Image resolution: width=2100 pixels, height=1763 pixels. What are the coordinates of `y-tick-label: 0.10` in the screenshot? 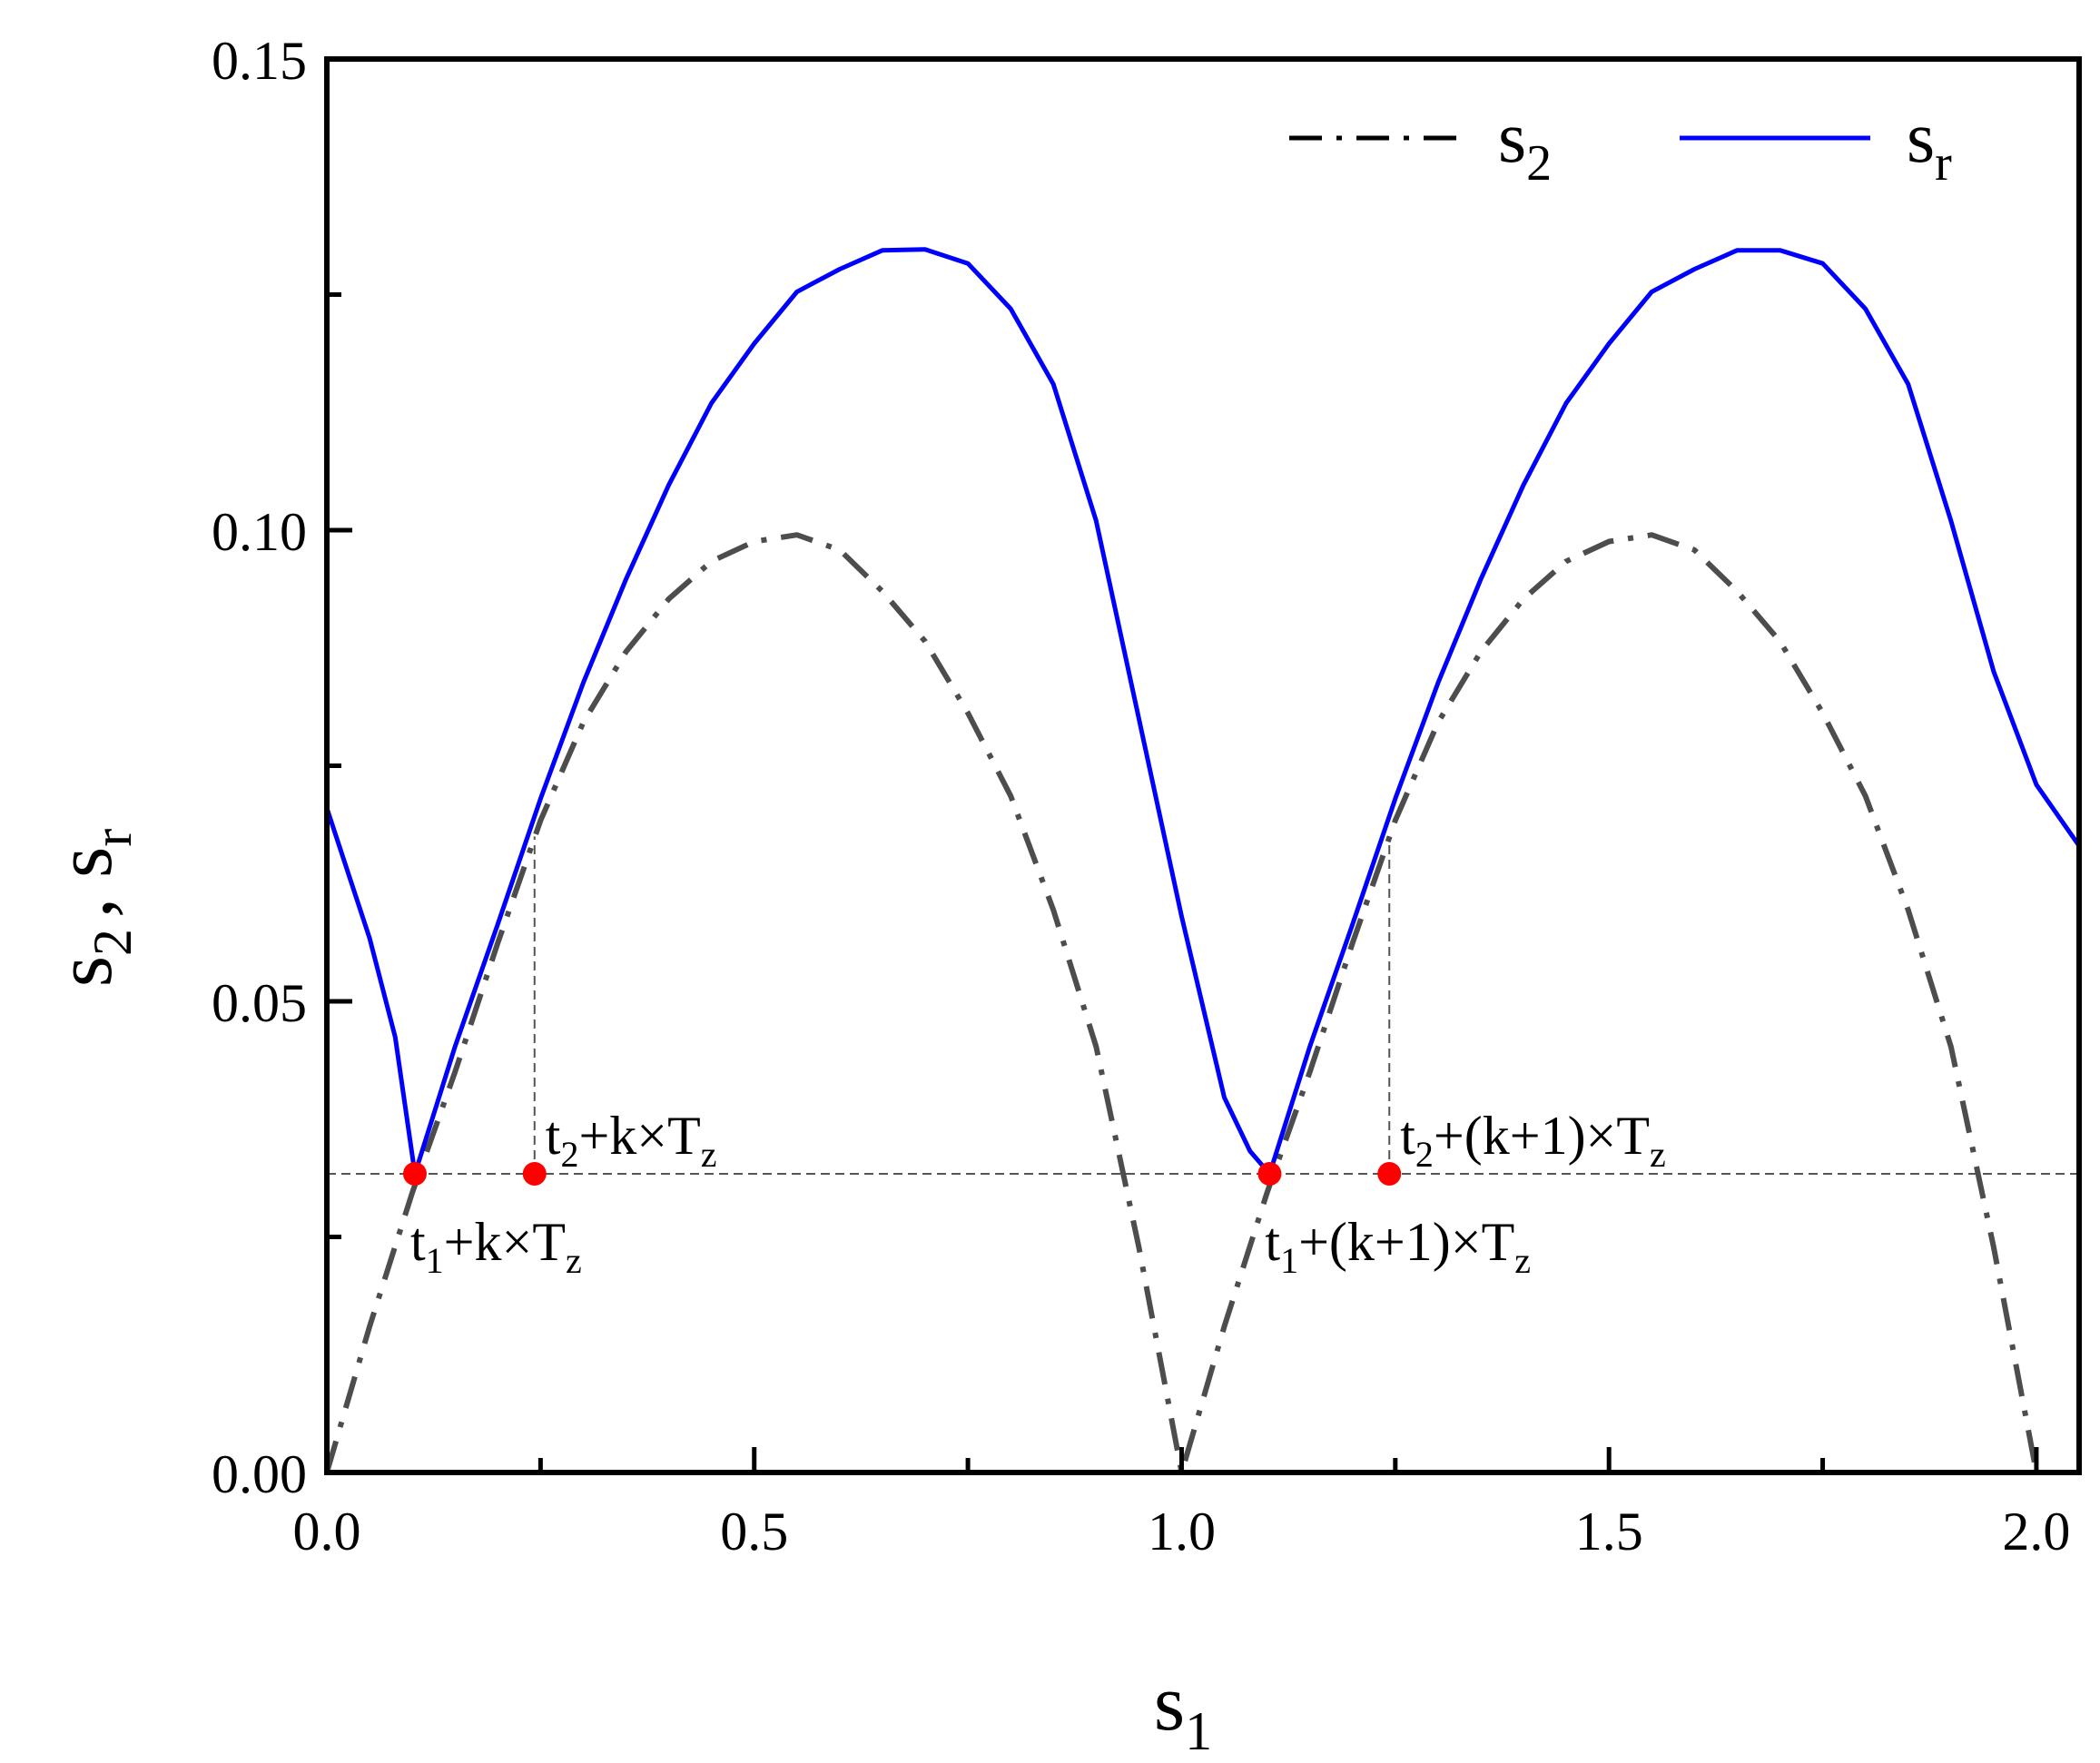 It's located at (259, 532).